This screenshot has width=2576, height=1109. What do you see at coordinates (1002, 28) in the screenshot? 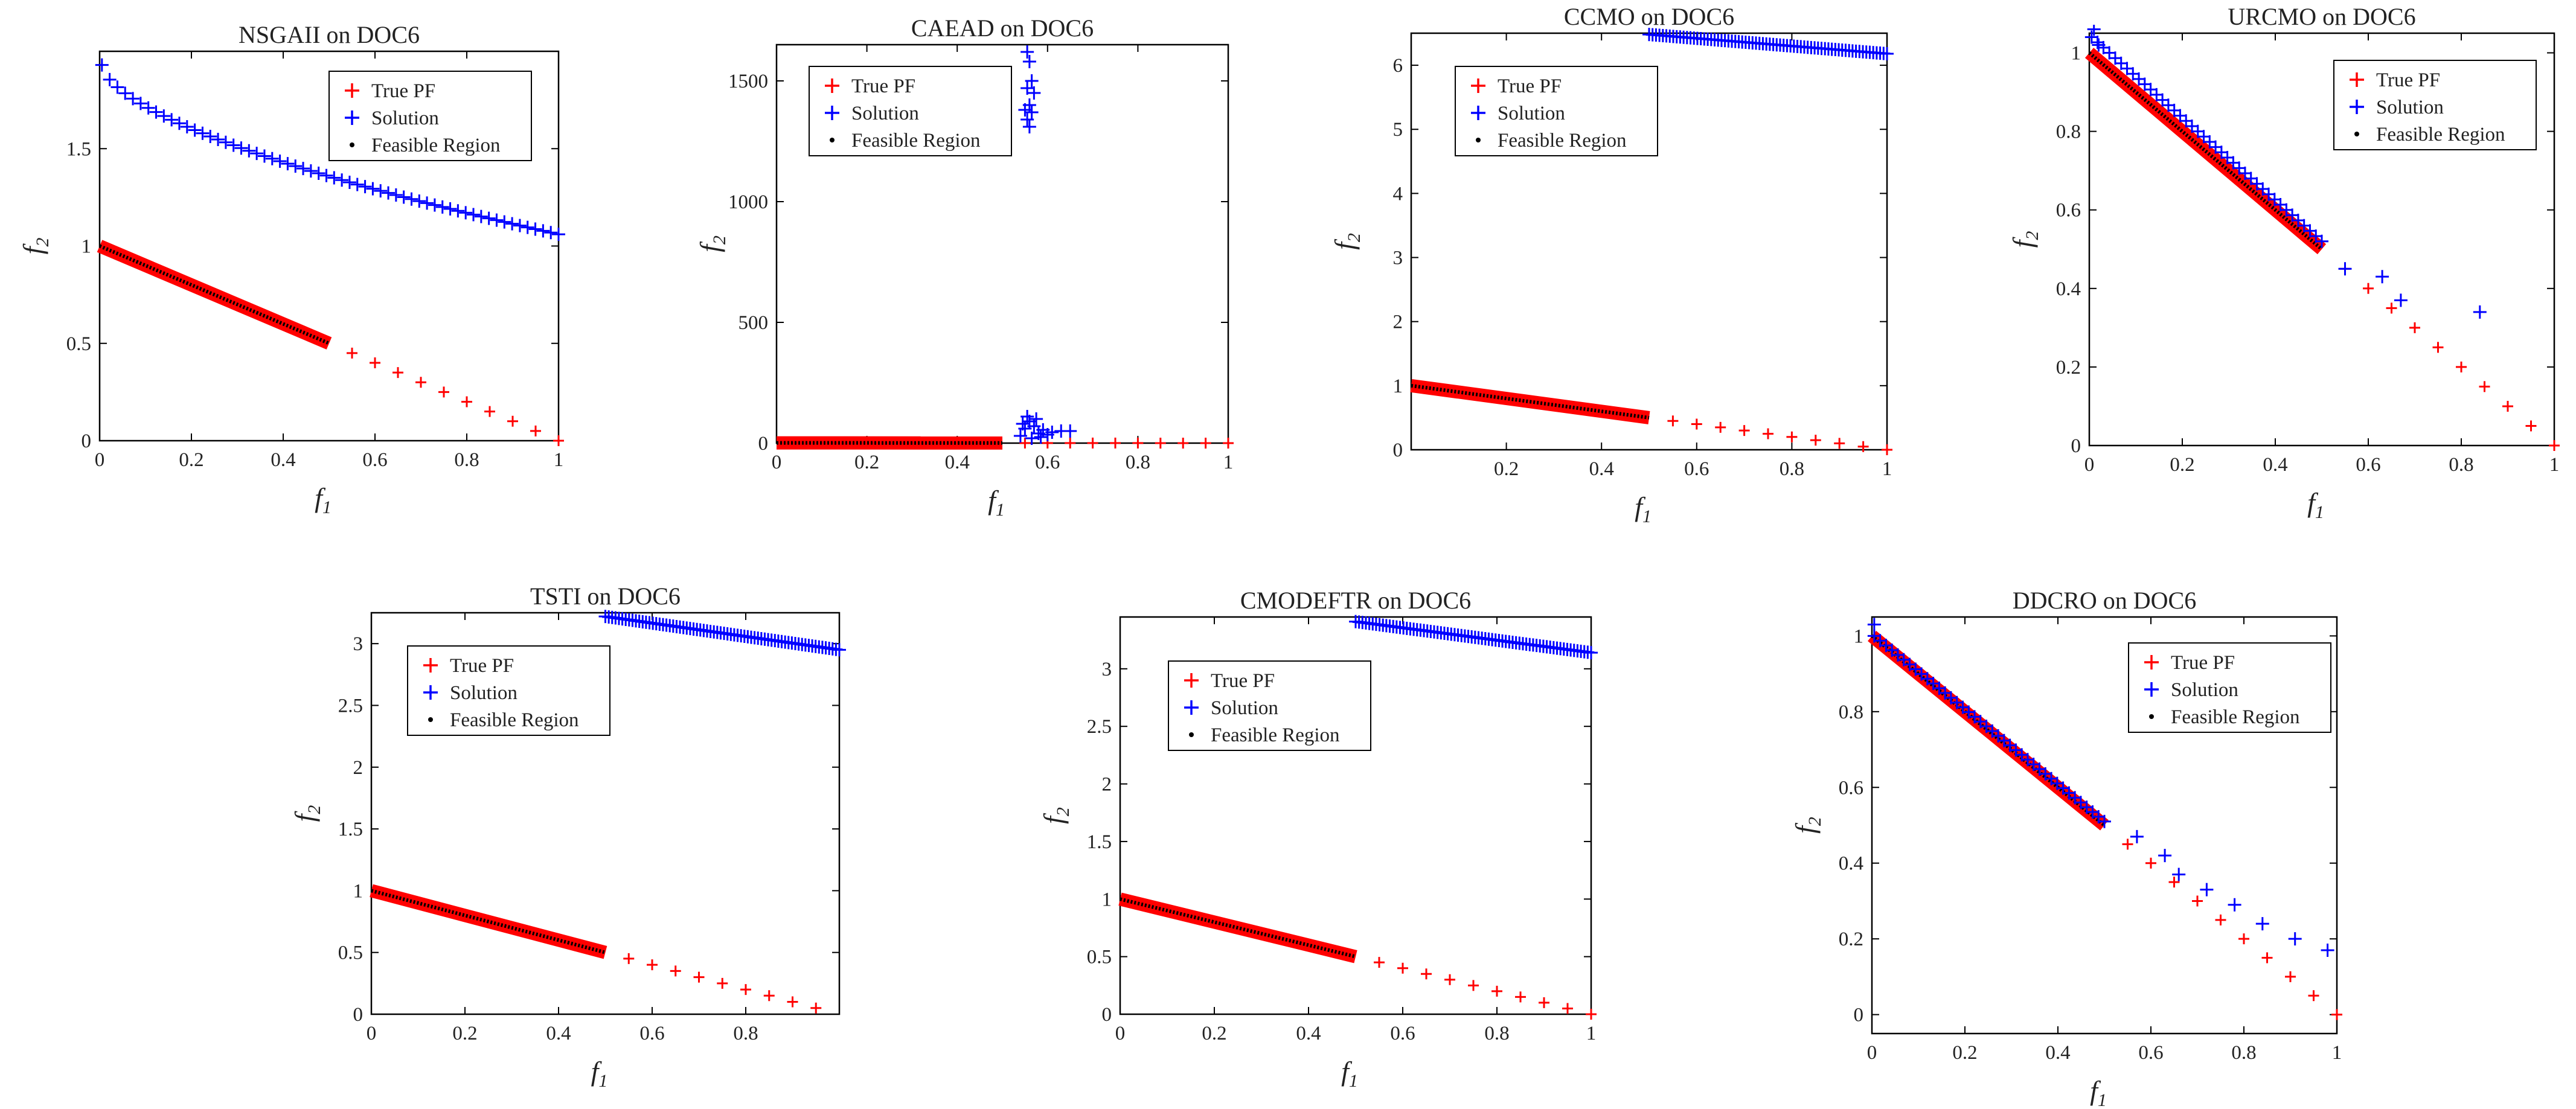
I see `chart-title: CAEAD on DOC6` at bounding box center [1002, 28].